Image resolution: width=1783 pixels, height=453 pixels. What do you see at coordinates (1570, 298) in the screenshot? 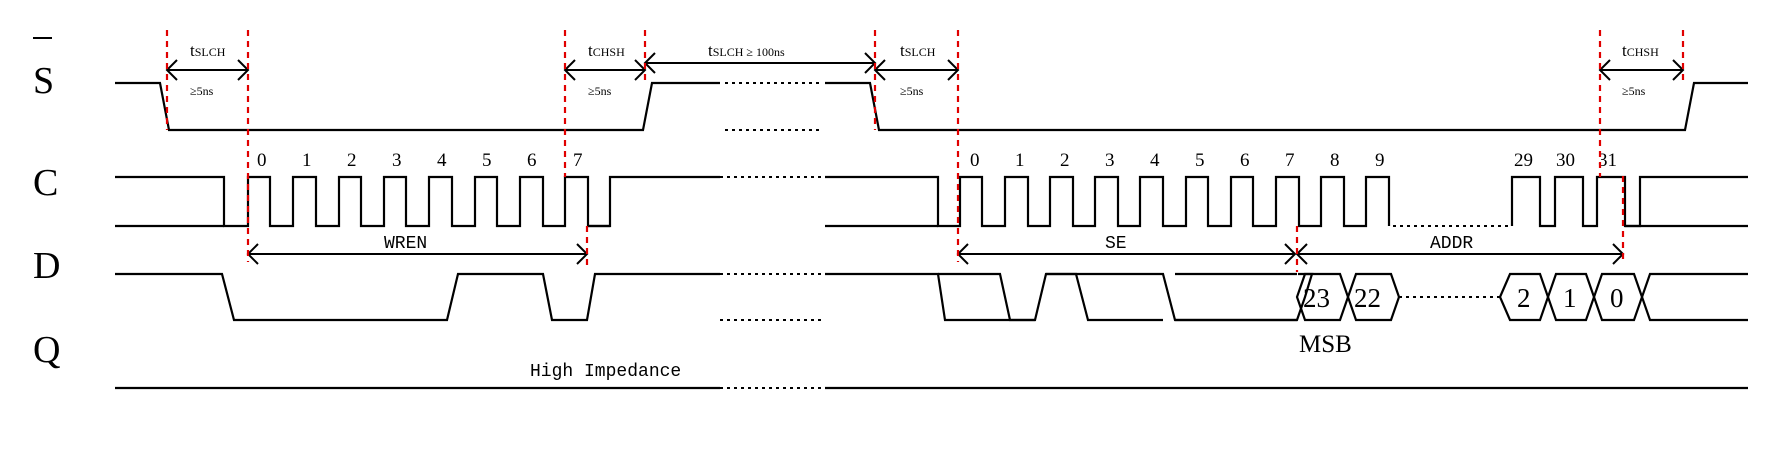
I see `bus-value: 1` at bounding box center [1570, 298].